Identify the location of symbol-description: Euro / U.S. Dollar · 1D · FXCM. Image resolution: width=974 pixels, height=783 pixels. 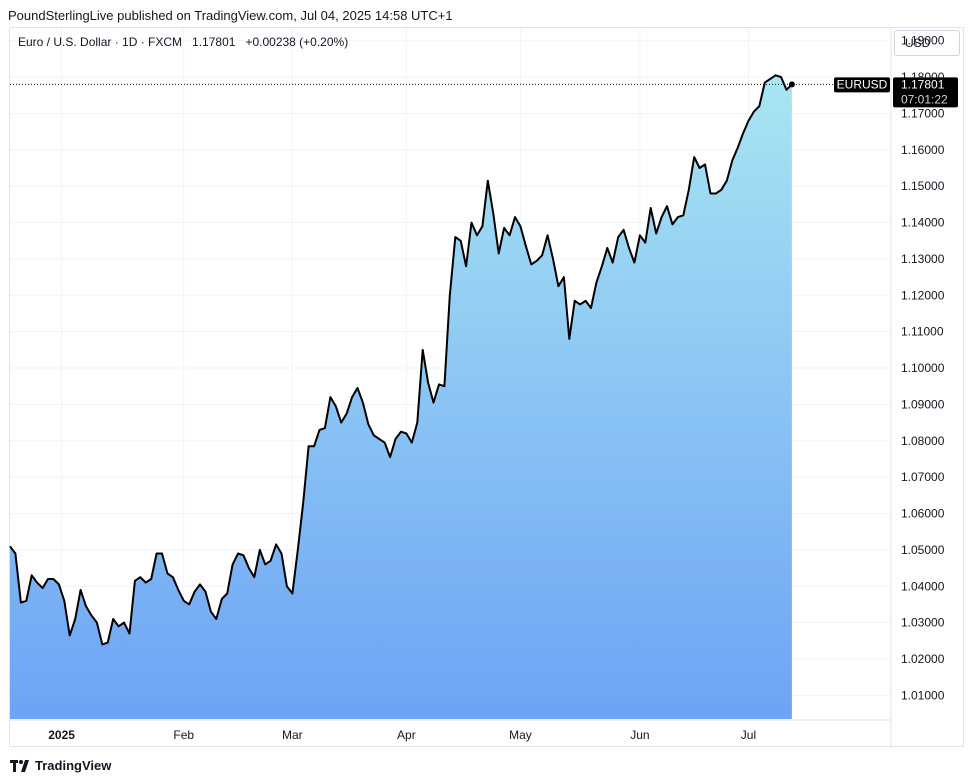
(100, 42).